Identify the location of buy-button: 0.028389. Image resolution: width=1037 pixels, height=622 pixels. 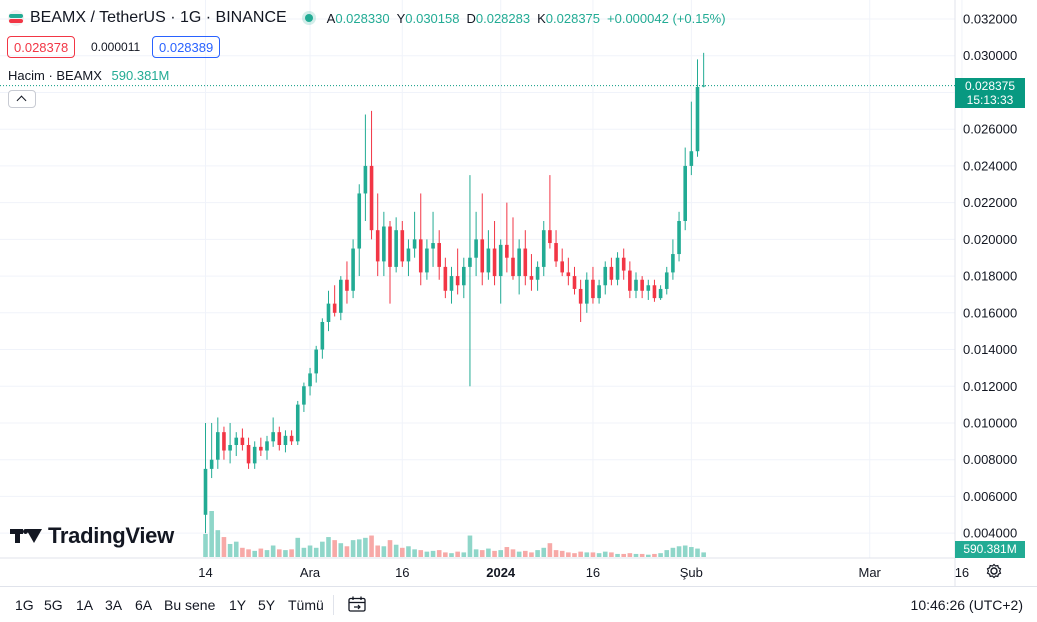
(186, 47).